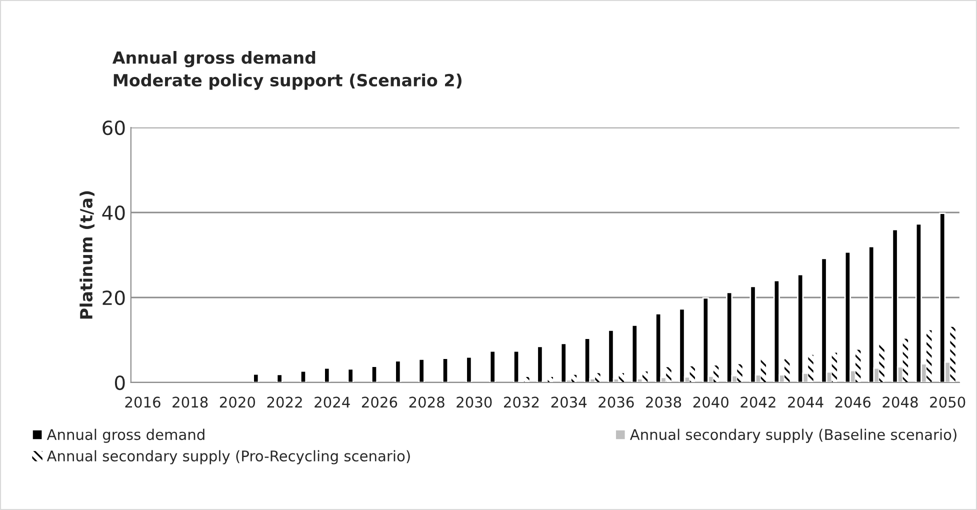  I want to click on x-tick-label: 2034, so click(569, 402).